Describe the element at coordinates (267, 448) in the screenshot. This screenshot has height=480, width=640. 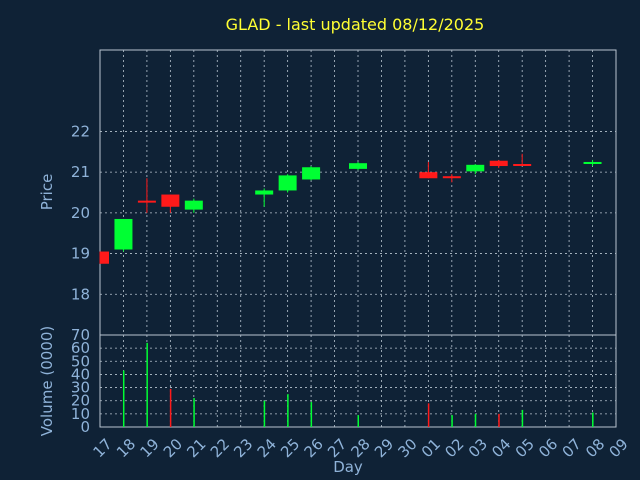
I see `x-tick-label: 24` at that location.